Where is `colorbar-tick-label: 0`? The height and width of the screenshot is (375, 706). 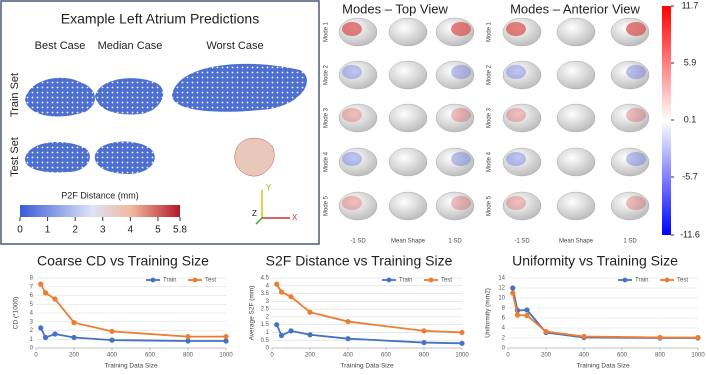 colorbar-tick-label: 0 is located at coordinates (20, 230).